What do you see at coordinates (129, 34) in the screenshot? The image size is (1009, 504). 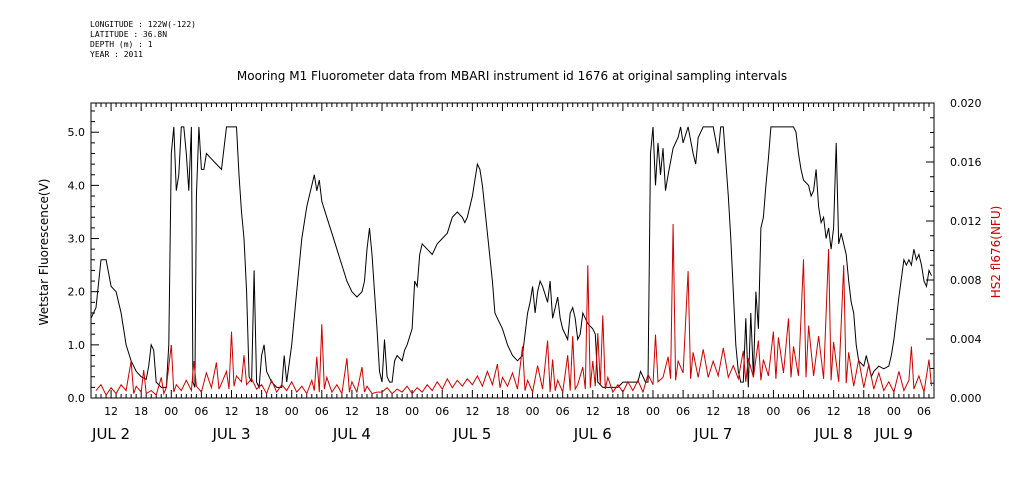 I see `latitude-label: LATITUDE : 36.8N` at bounding box center [129, 34].